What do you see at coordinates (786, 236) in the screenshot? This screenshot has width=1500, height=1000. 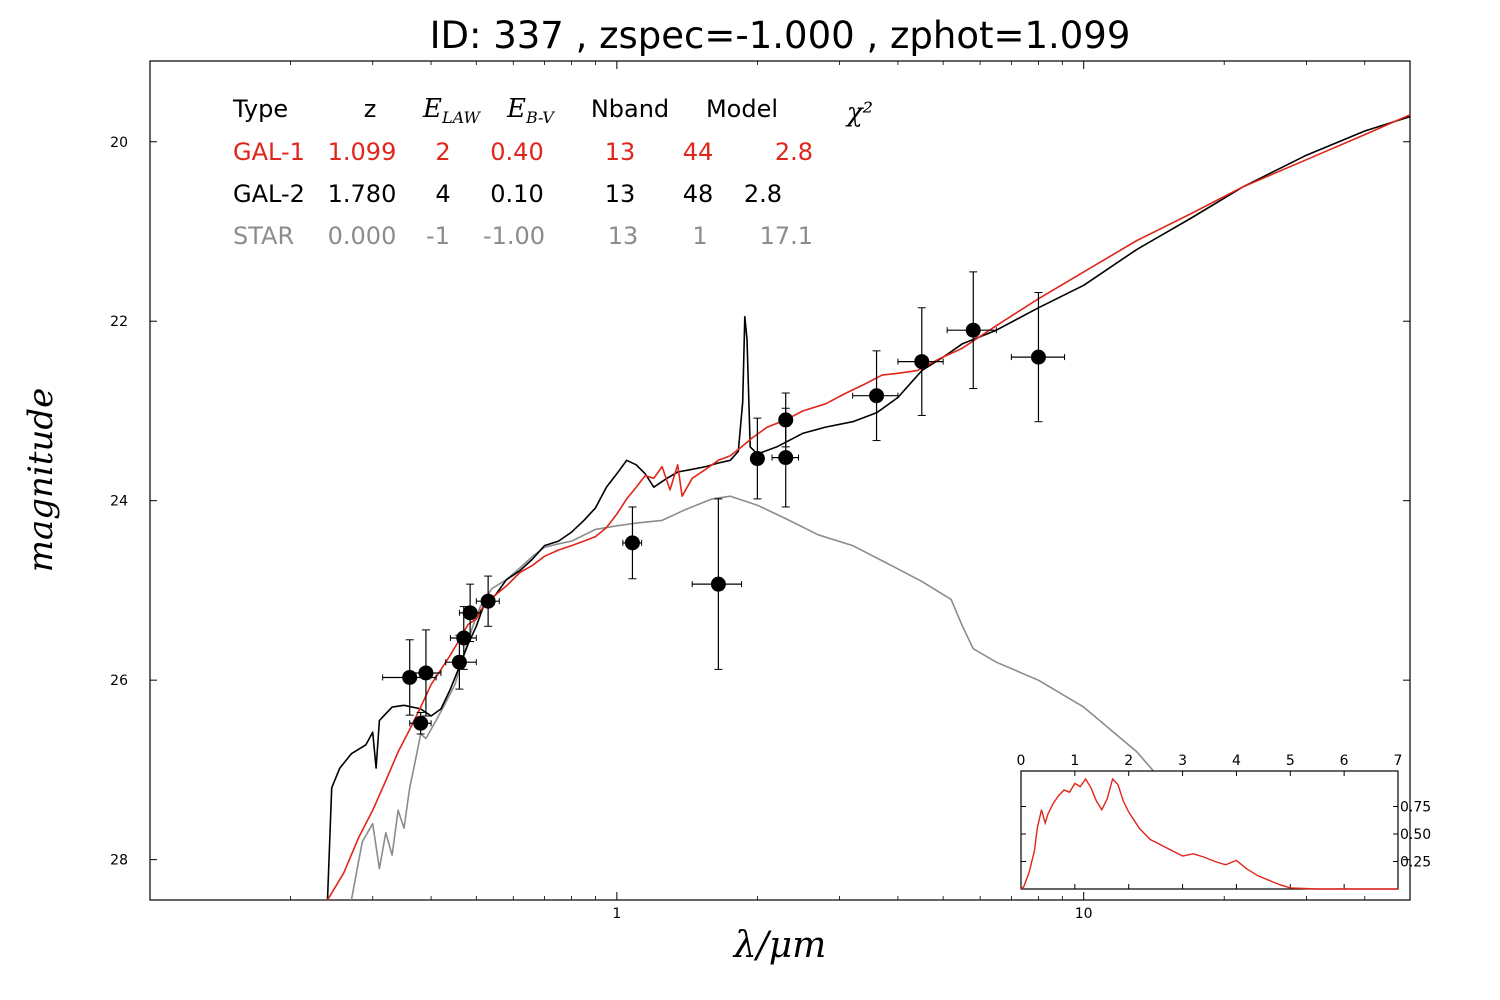 I see `legend-cell-star: 17.1` at bounding box center [786, 236].